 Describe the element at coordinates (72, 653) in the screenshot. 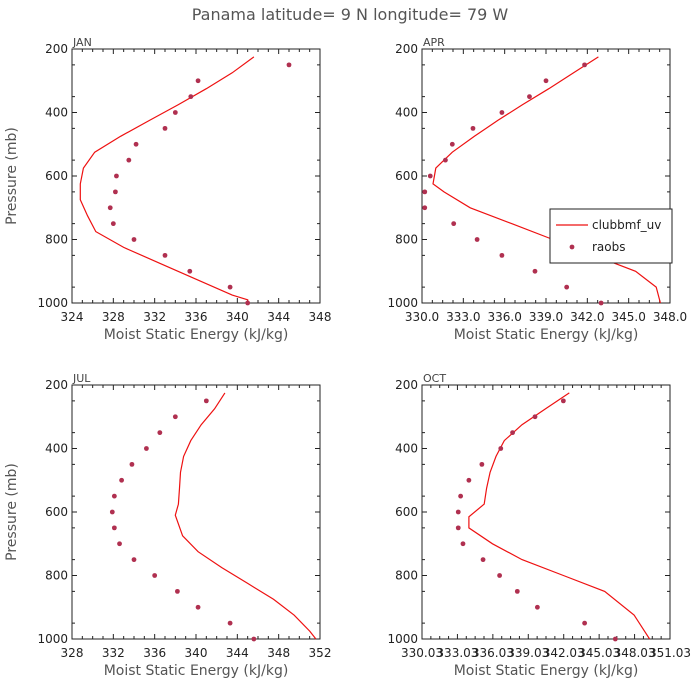

I see `panel-jul-xtick-label-0: 328` at that location.